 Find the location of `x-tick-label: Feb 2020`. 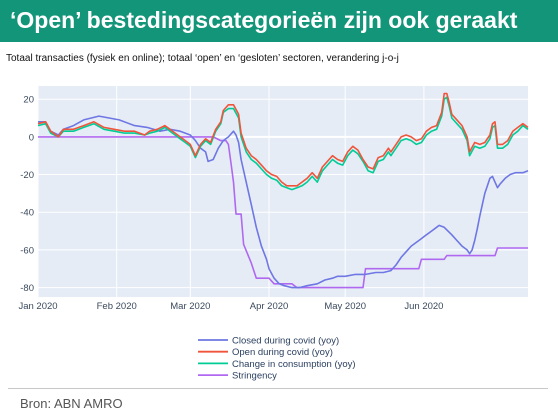

x-tick-label: Feb 2020 is located at coordinates (117, 306).